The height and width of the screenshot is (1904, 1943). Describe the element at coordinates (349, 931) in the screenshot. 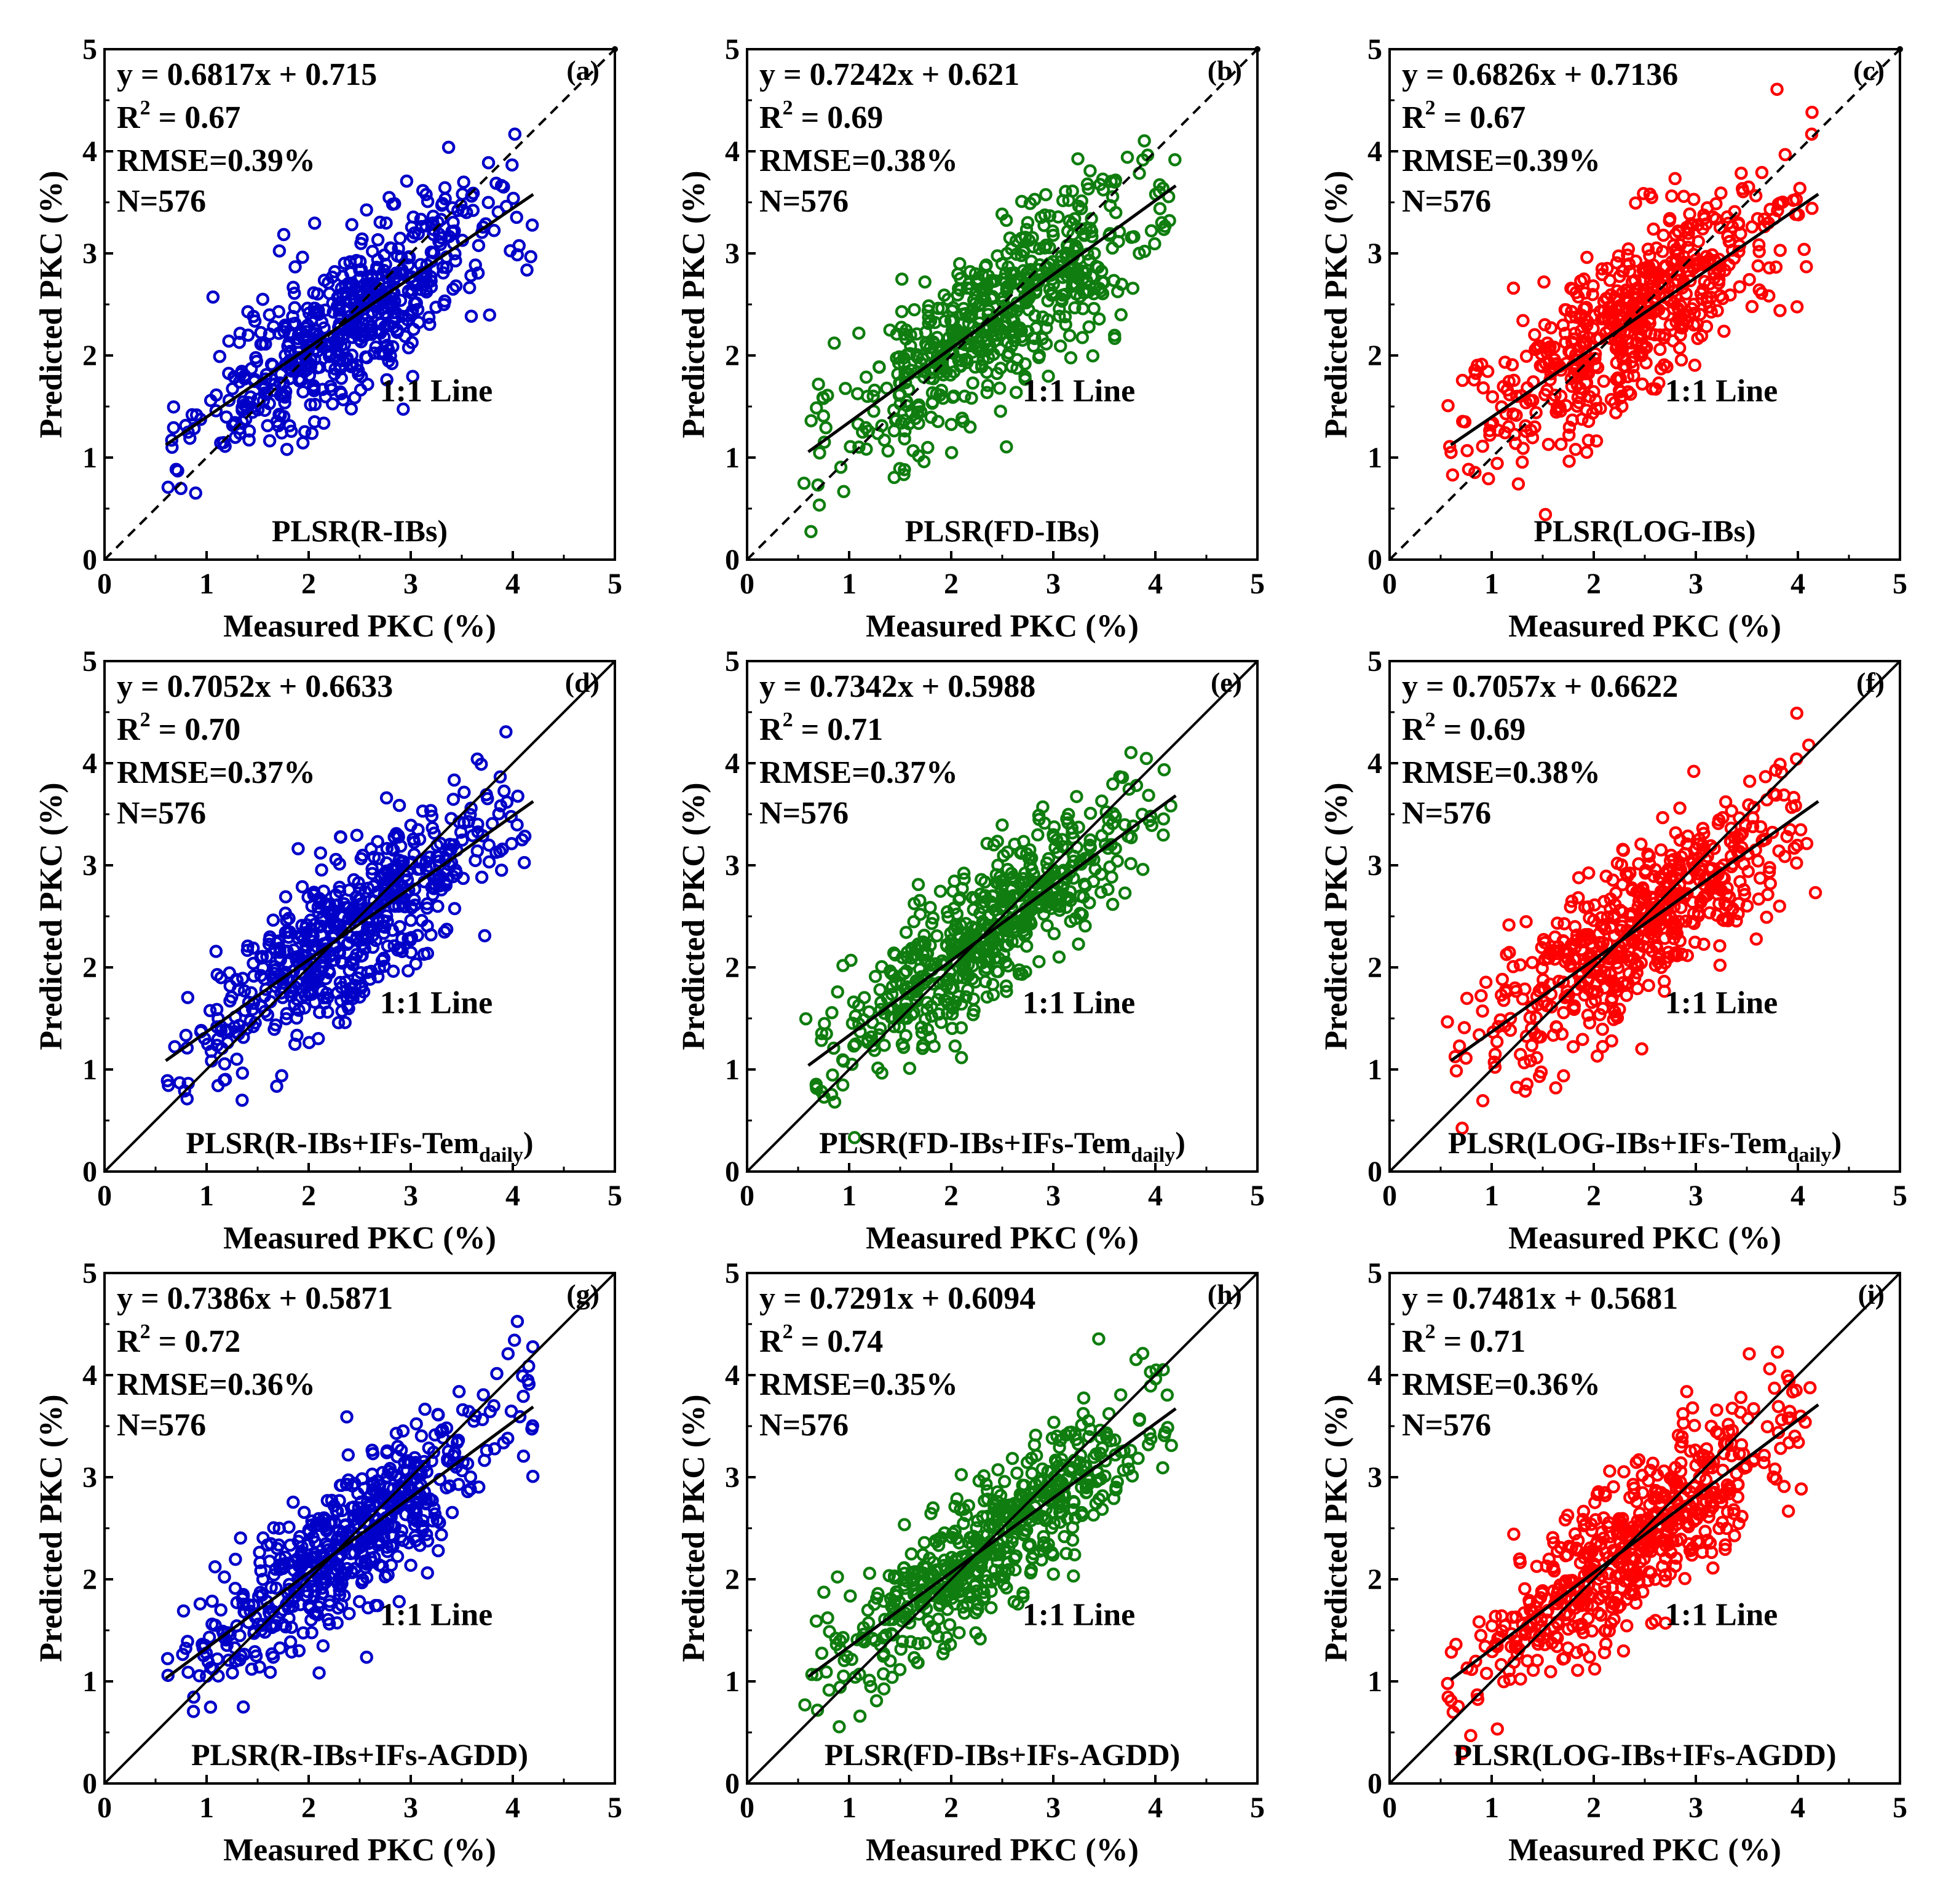

I see `regression-line` at that location.